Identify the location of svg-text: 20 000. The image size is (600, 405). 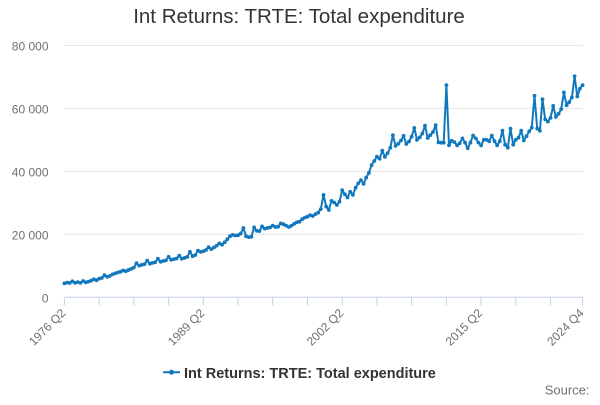
(30, 236).